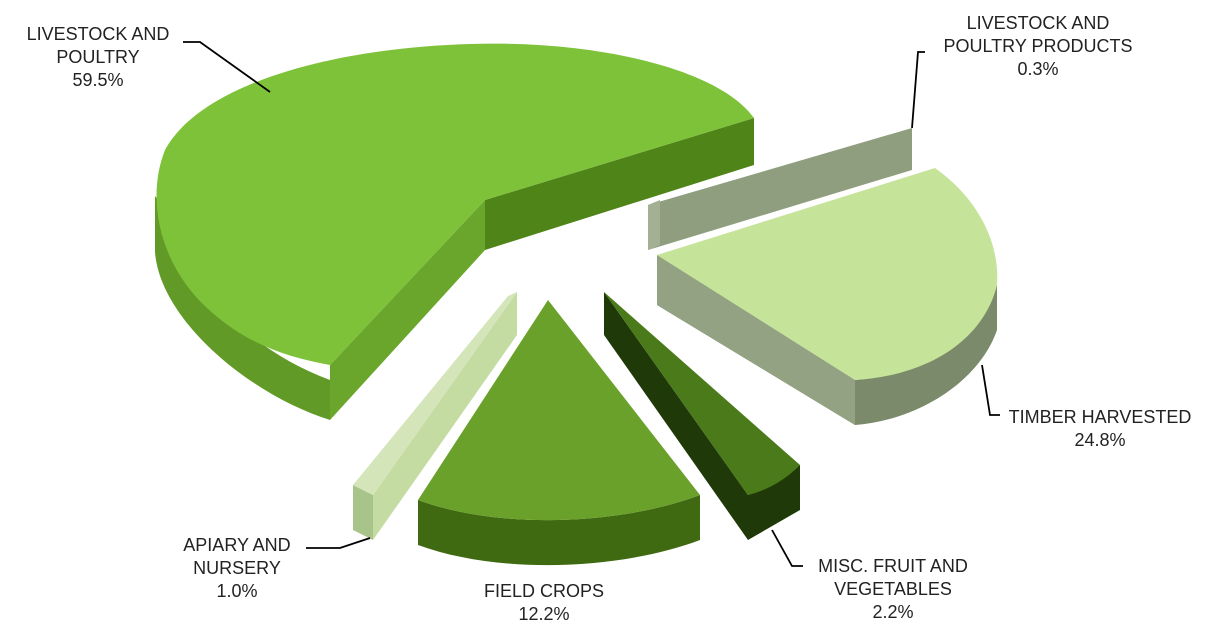  What do you see at coordinates (619, 184) in the screenshot?
I see `slice-livestock-back-side` at bounding box center [619, 184].